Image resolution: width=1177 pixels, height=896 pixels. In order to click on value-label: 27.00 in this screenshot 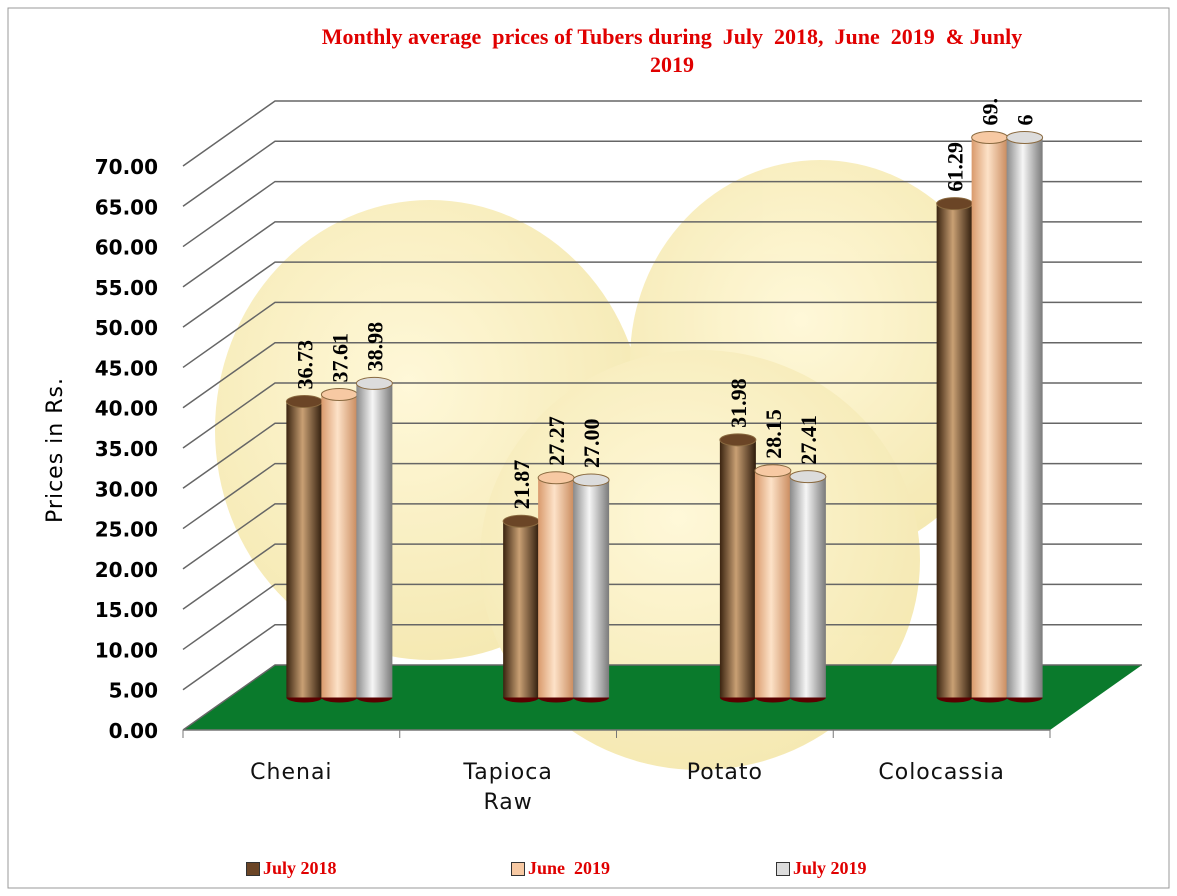, I will do `click(591, 443)`.